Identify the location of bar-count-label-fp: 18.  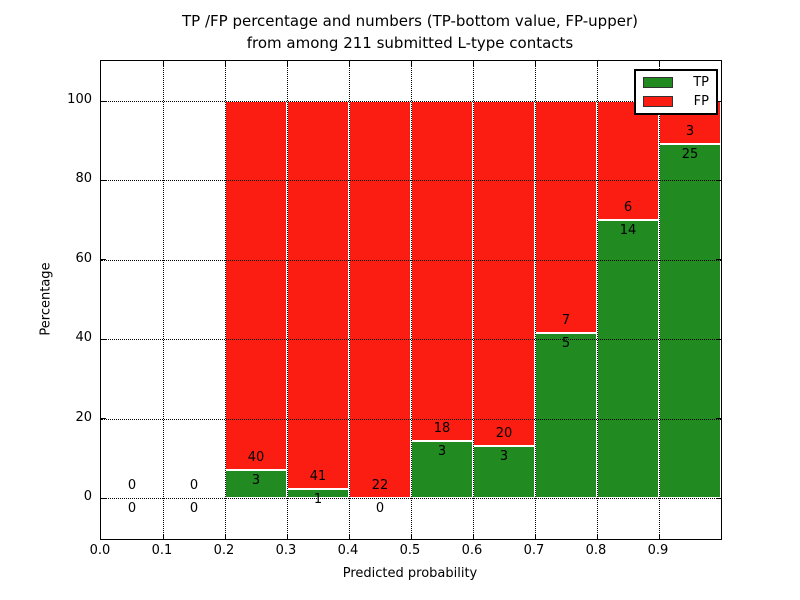
(442, 429).